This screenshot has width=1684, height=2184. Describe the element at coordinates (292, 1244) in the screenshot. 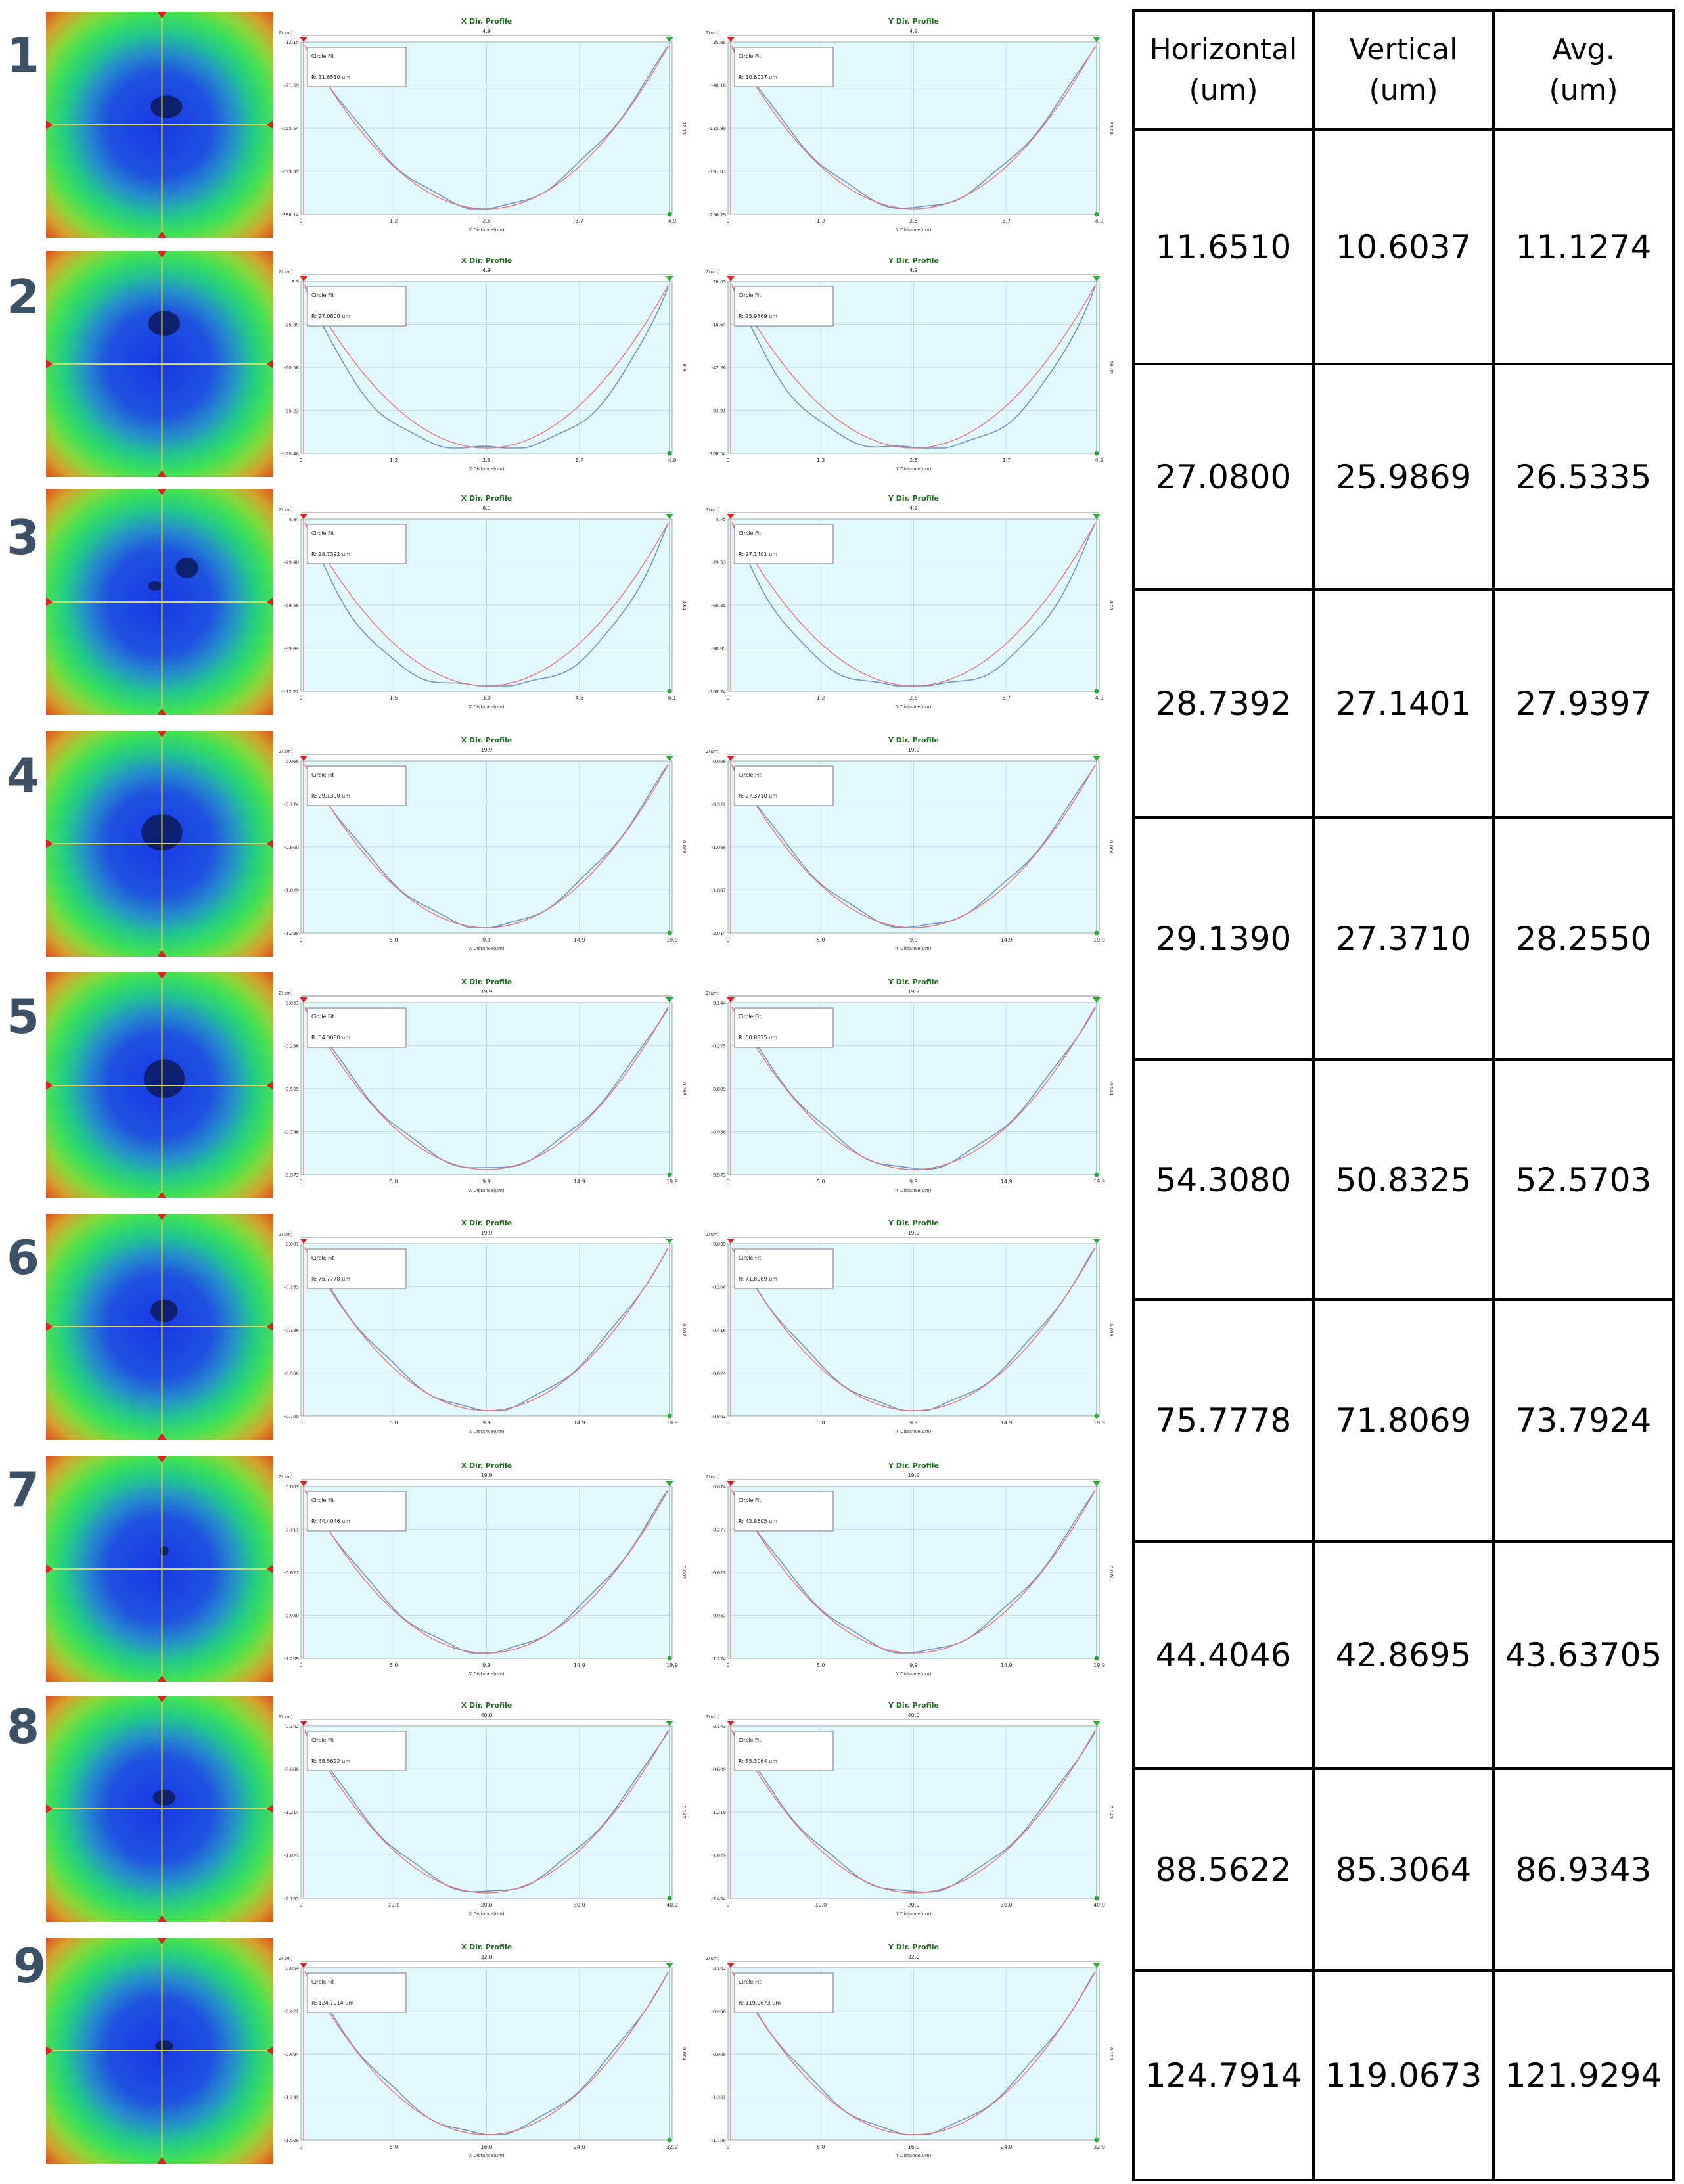

I see `y-tick-label: 0.007` at that location.